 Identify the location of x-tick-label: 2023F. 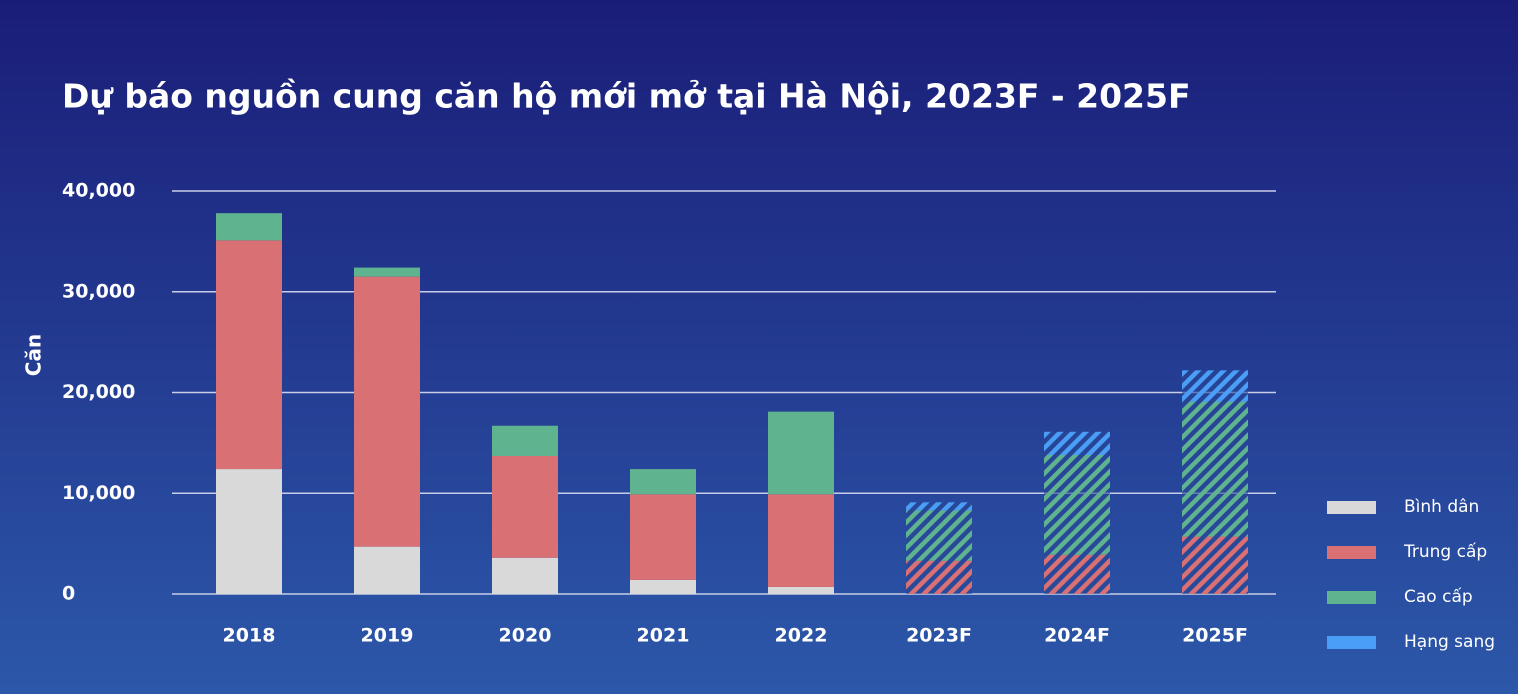
(939, 636).